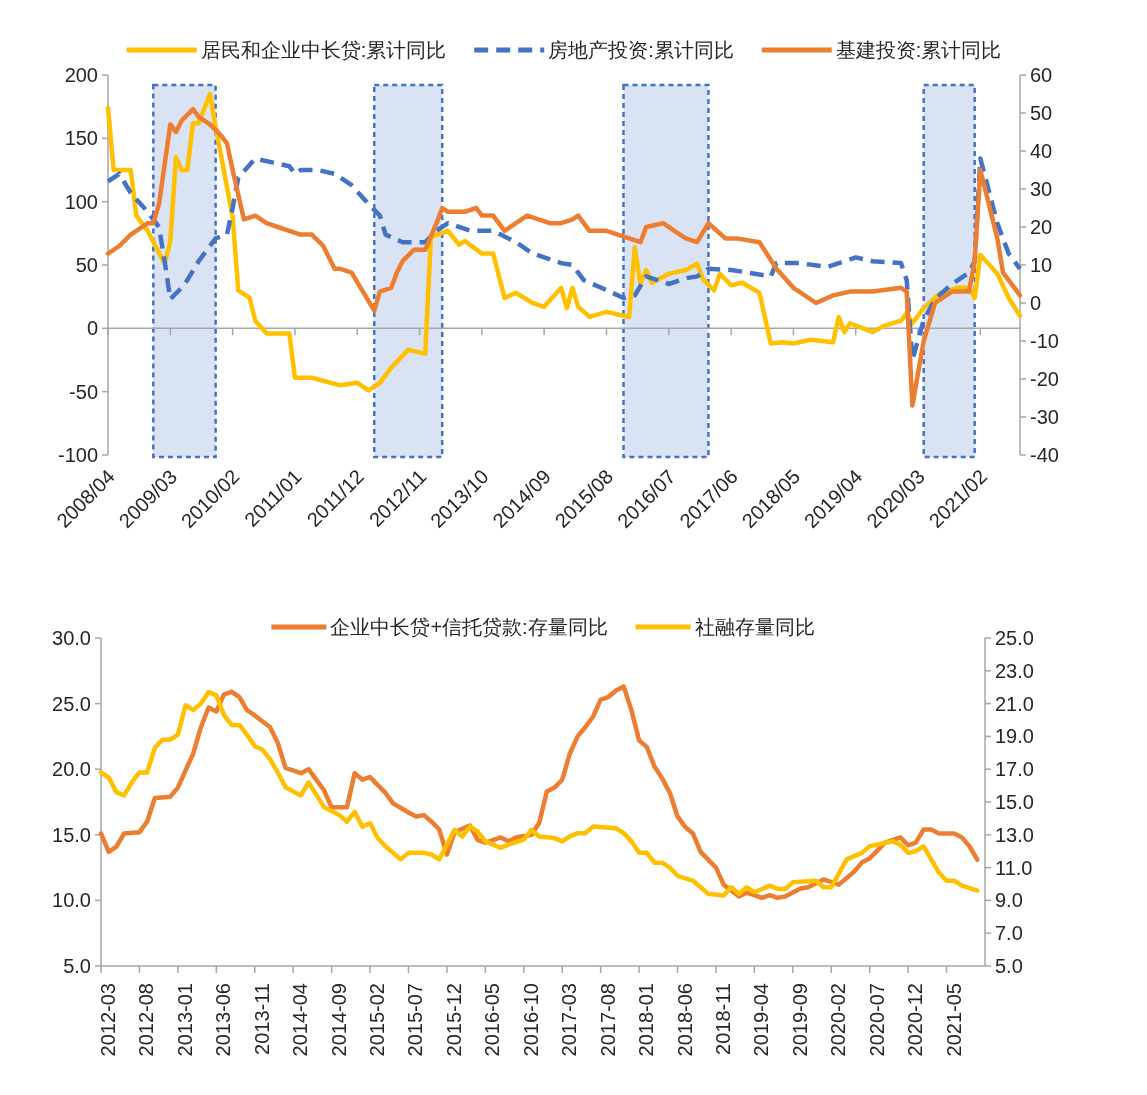 The width and height of the screenshot is (1147, 1095). What do you see at coordinates (77, 455) in the screenshot?
I see `y-tick-label: -100` at bounding box center [77, 455].